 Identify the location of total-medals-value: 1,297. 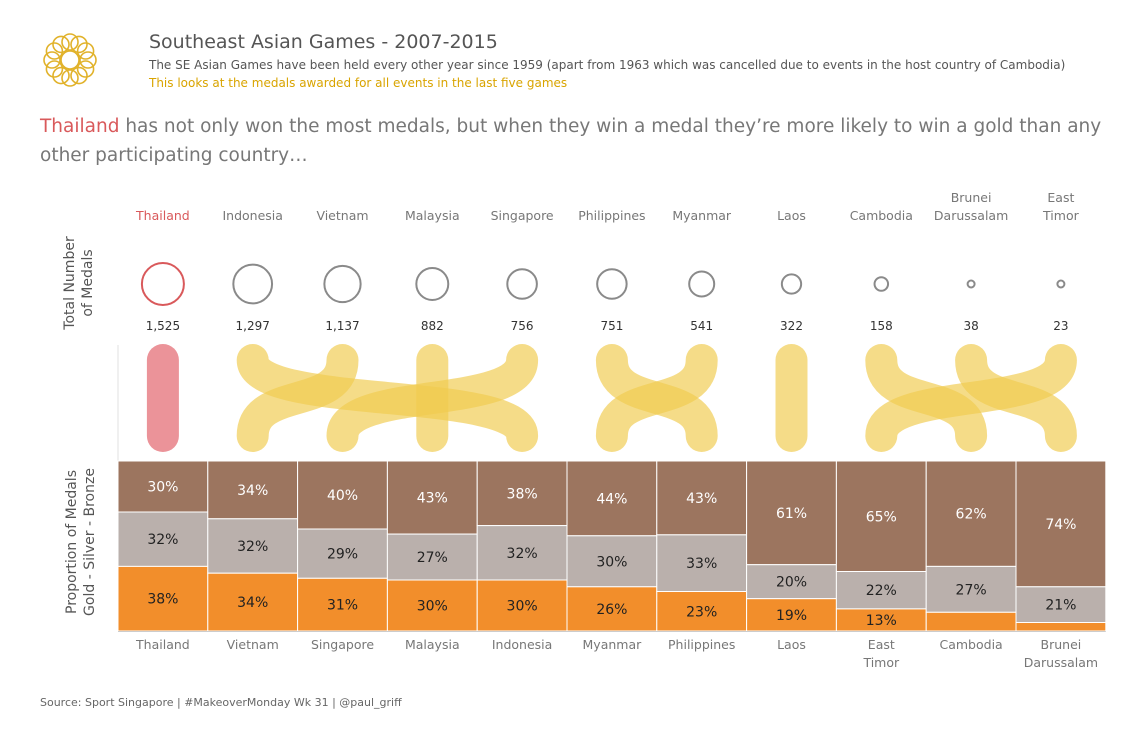
(253, 326).